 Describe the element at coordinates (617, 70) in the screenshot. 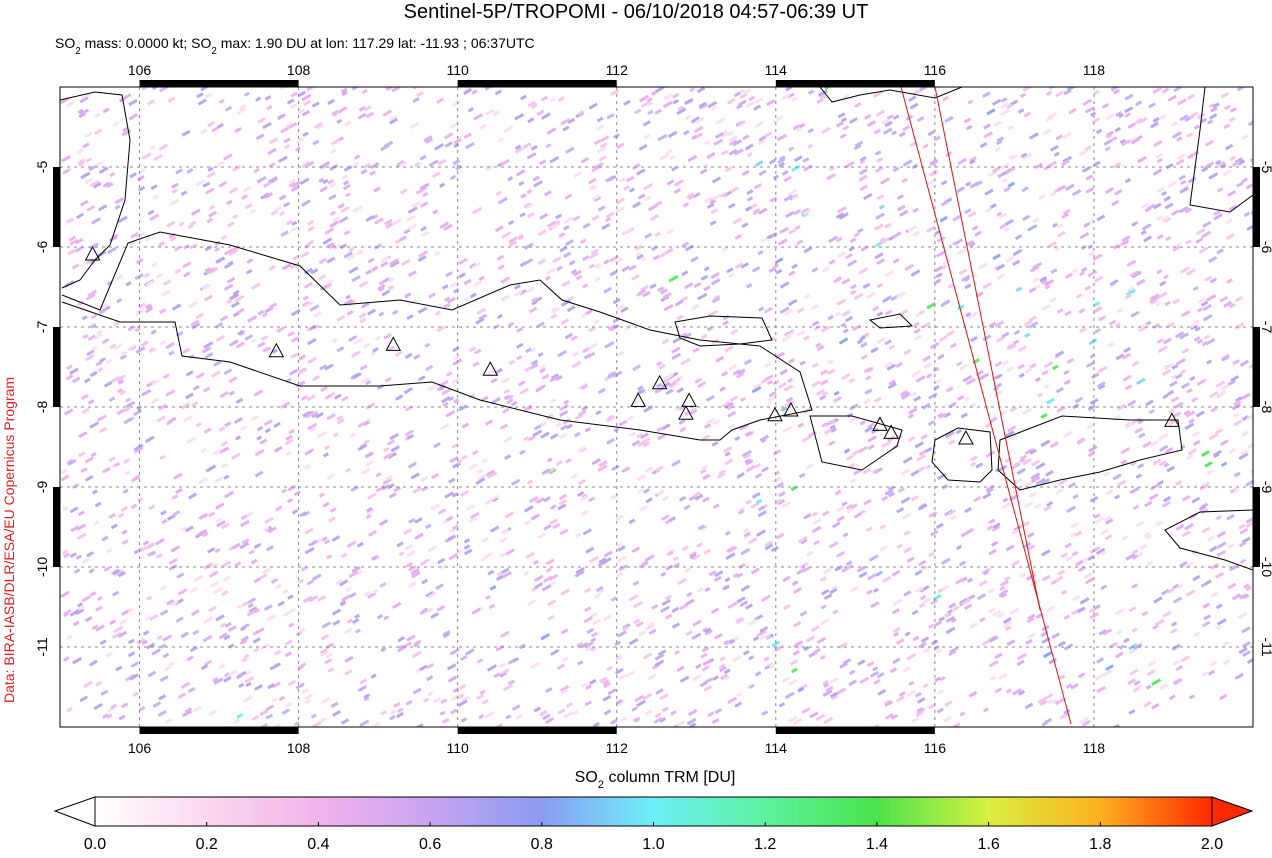

I see `x-tick-label: 112` at that location.